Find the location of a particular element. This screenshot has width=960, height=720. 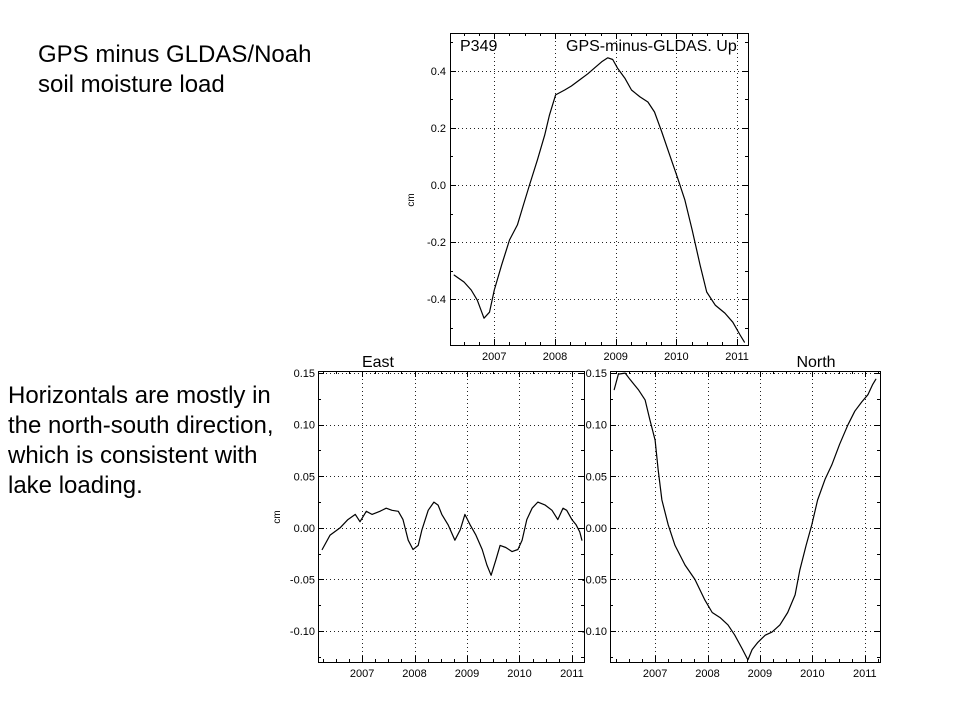

chart-title: East is located at coordinates (378, 362).